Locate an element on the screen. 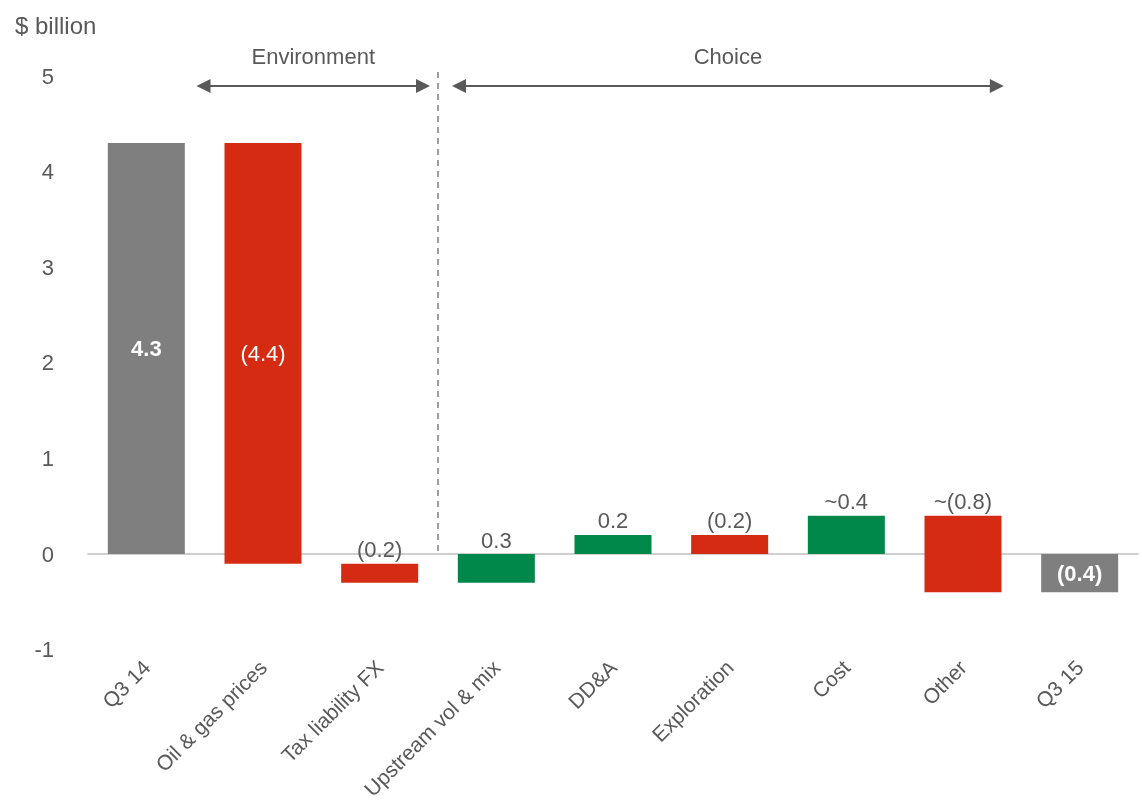  data-label: 4.3 is located at coordinates (146, 349).